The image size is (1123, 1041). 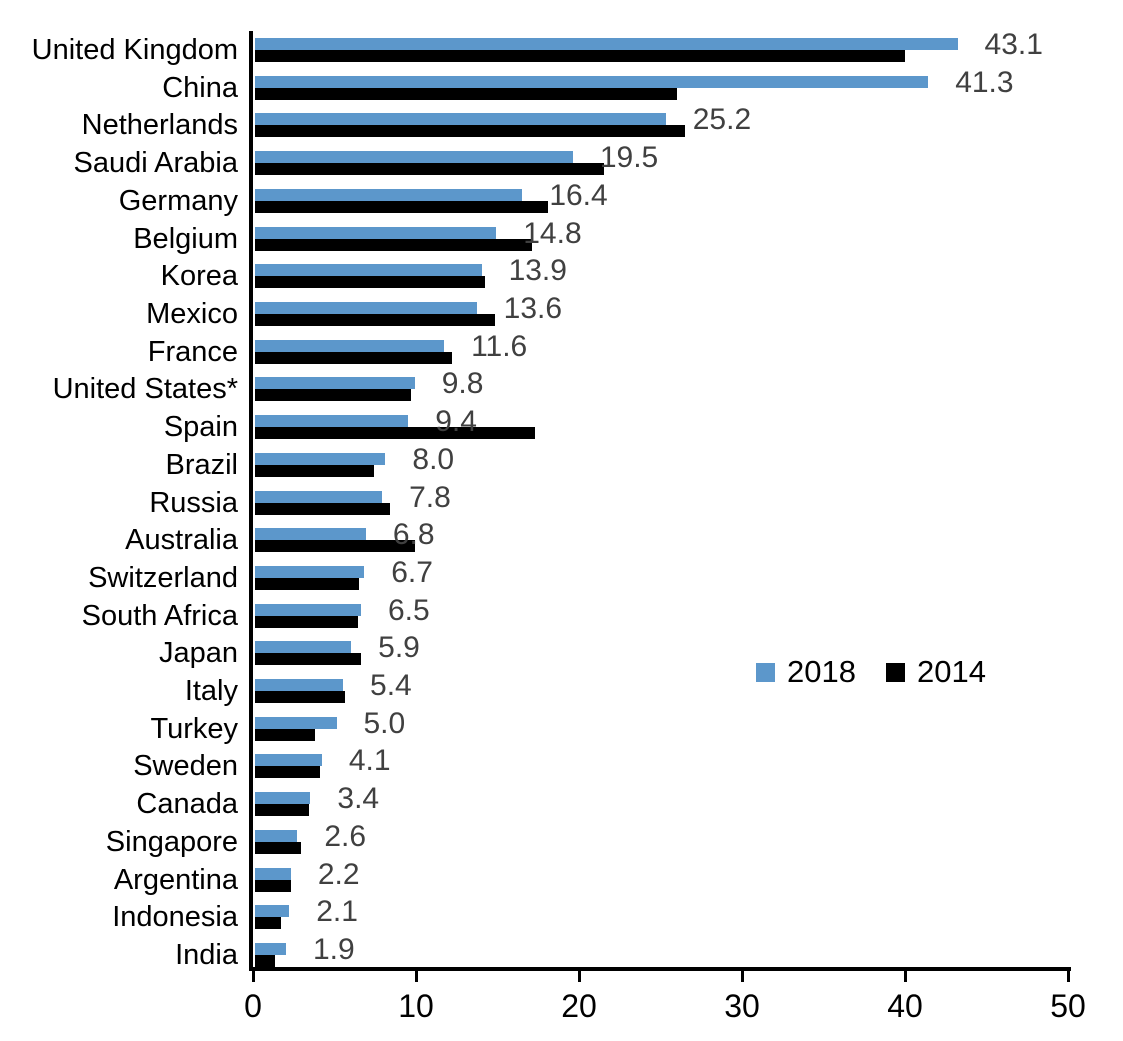 I want to click on value-label: 9.4, so click(x=456, y=422).